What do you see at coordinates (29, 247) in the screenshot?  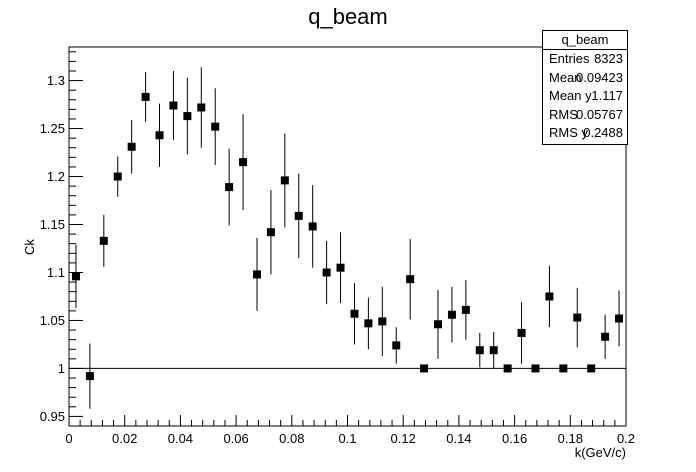 I see `y-axis-label: Ck` at bounding box center [29, 247].